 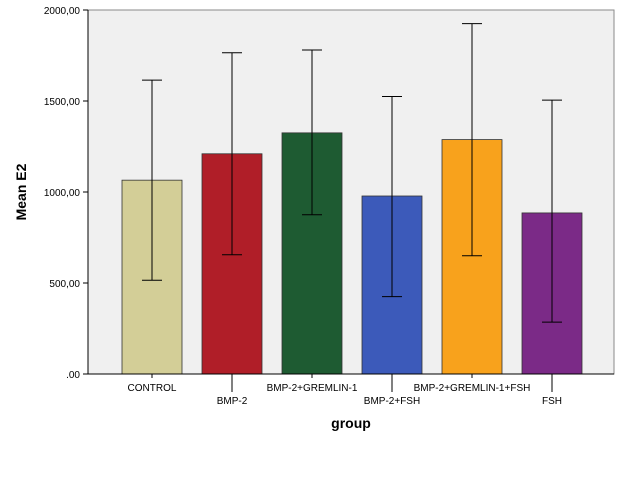 What do you see at coordinates (64, 284) in the screenshot?
I see `y-tick-label: 500,00` at bounding box center [64, 284].